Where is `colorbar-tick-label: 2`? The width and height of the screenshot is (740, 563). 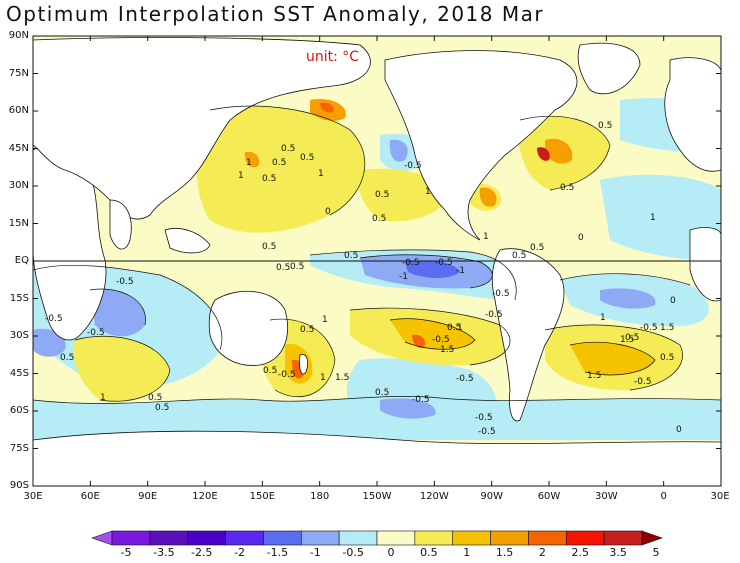 colorbar-tick-label: 2 is located at coordinates (542, 552).